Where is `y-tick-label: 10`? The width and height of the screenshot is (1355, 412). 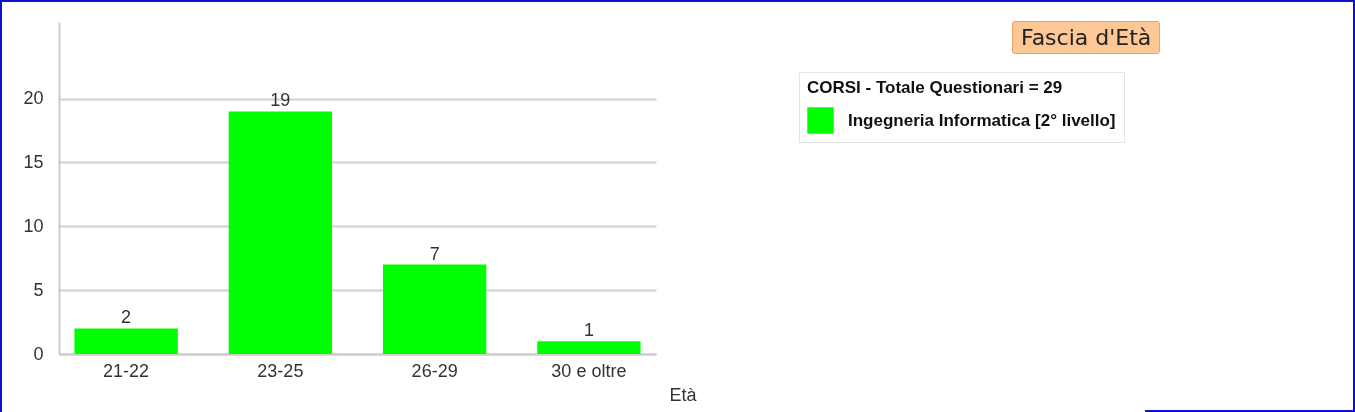
y-tick-label: 10 is located at coordinates (33, 225).